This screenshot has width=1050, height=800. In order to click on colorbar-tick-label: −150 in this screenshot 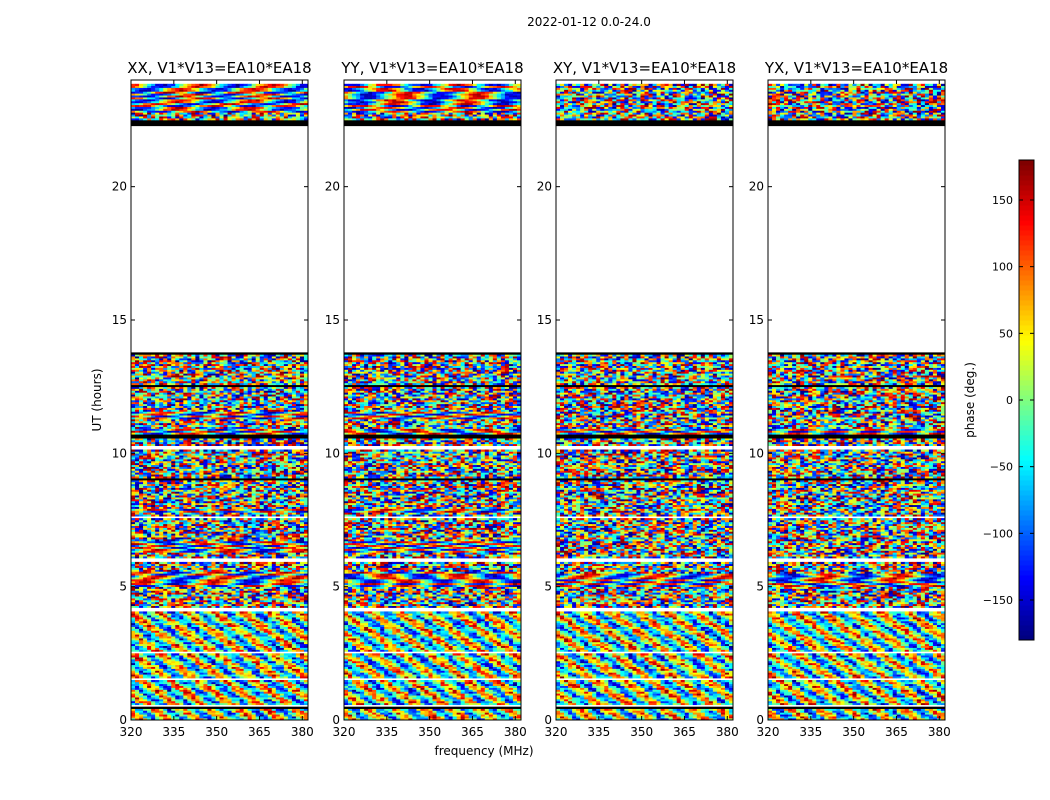, I will do `click(998, 600)`.